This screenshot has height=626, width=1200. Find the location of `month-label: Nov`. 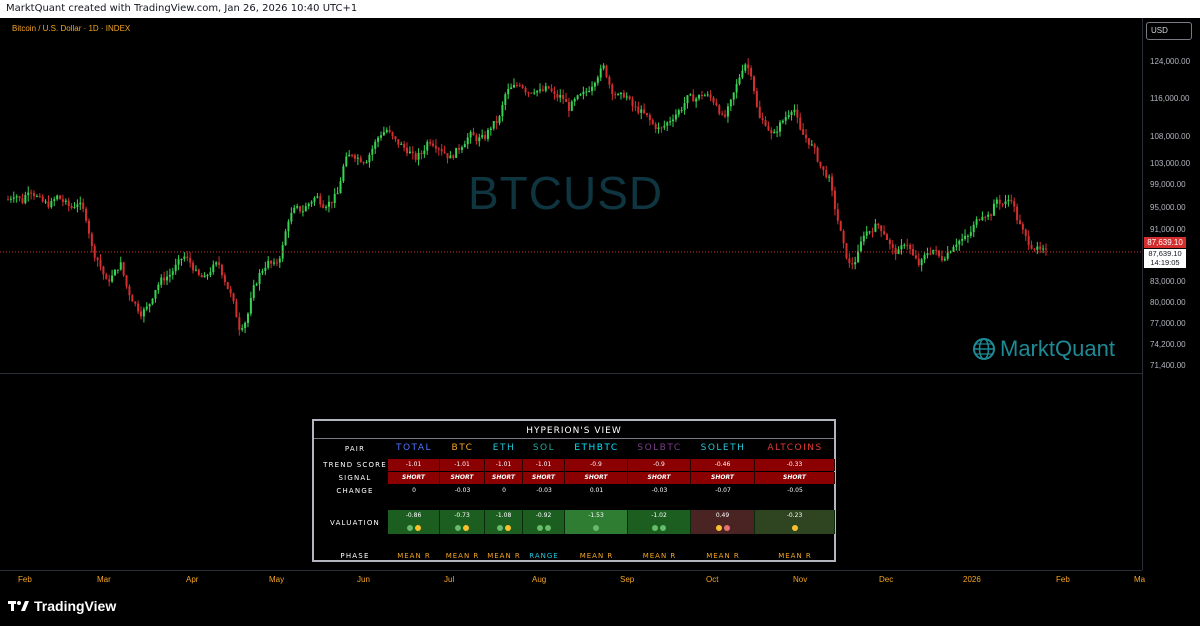

month-label: Nov is located at coordinates (800, 579).